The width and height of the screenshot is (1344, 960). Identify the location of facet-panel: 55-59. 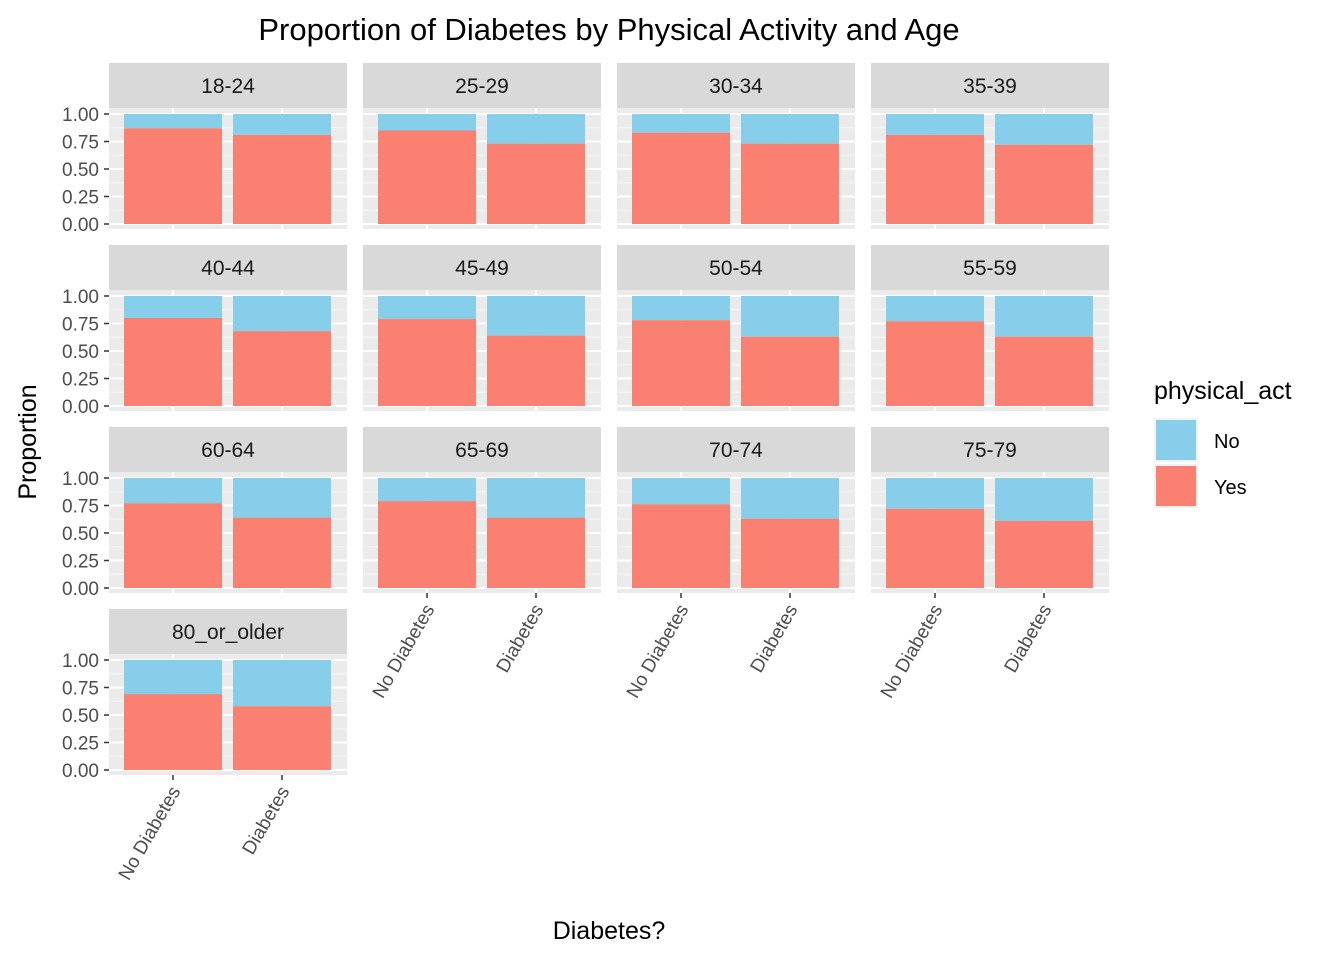
(990, 328).